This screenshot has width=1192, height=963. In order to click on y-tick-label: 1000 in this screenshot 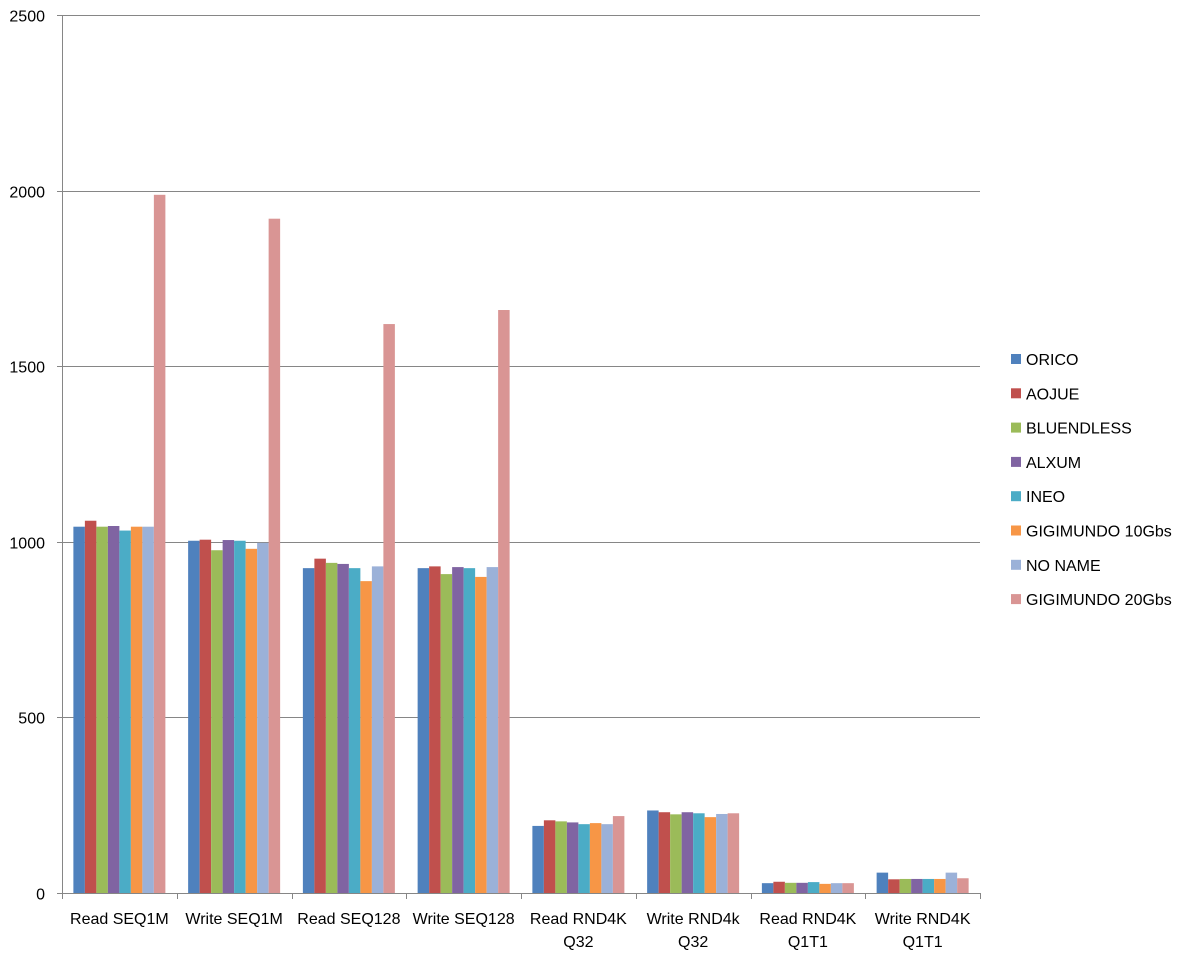, I will do `click(27, 544)`.